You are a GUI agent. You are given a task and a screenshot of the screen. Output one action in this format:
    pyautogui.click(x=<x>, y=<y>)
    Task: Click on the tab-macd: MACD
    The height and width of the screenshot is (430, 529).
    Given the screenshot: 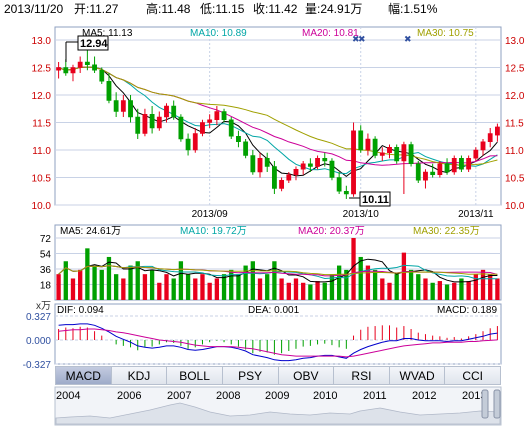 What is the action you would take?
    pyautogui.click(x=83, y=375)
    